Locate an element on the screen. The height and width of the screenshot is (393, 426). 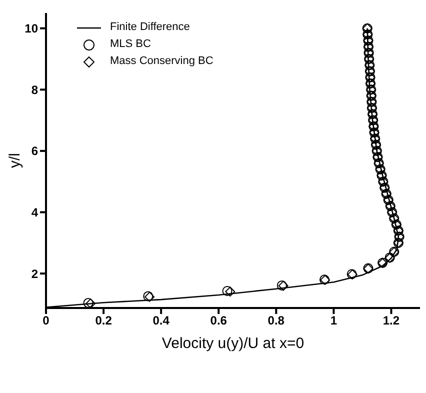
x-axis-title: Velocity u(y)/U at x=0 is located at coordinates (233, 343).